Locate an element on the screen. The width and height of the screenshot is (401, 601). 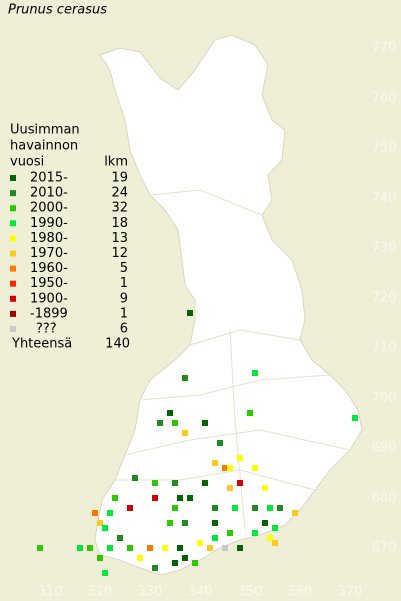
legend-label: -1899 is located at coordinates (49, 313).